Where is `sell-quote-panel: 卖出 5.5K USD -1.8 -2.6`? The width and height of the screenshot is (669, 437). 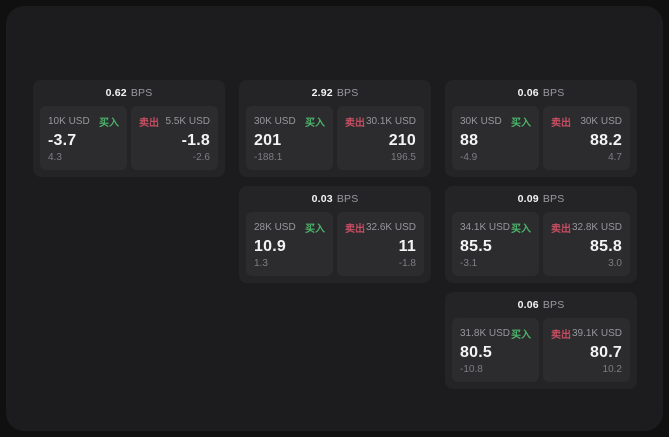
sell-quote-panel: 卖出 5.5K USD -1.8 -2.6 is located at coordinates (174, 138).